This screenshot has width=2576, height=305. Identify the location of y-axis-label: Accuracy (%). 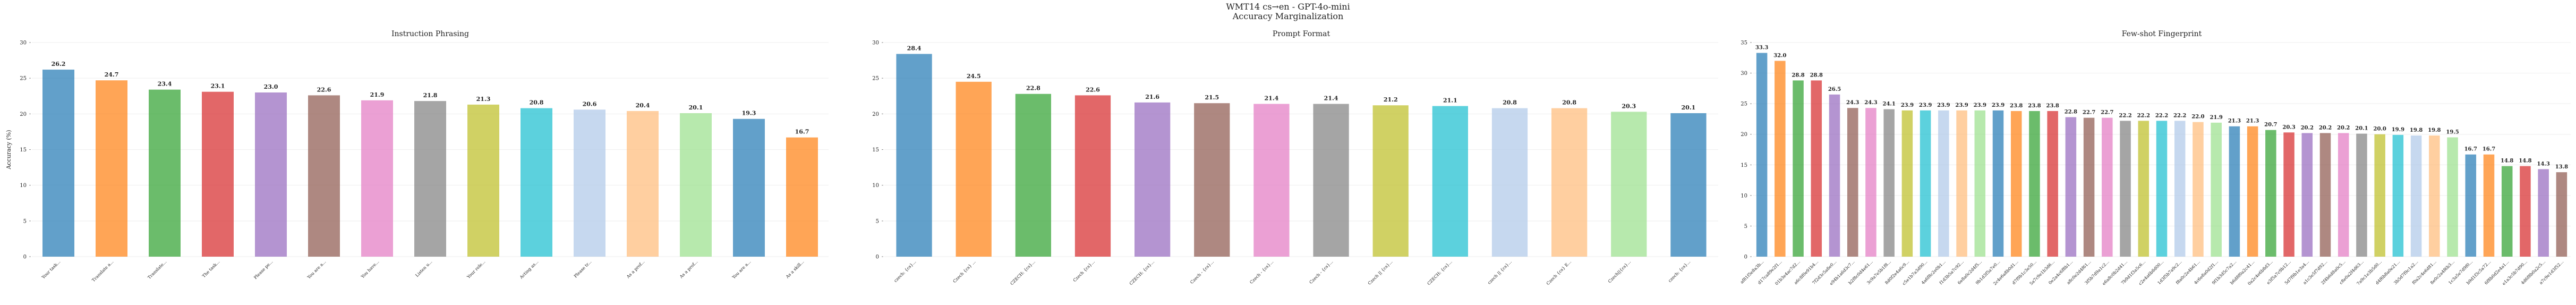
(9, 150).